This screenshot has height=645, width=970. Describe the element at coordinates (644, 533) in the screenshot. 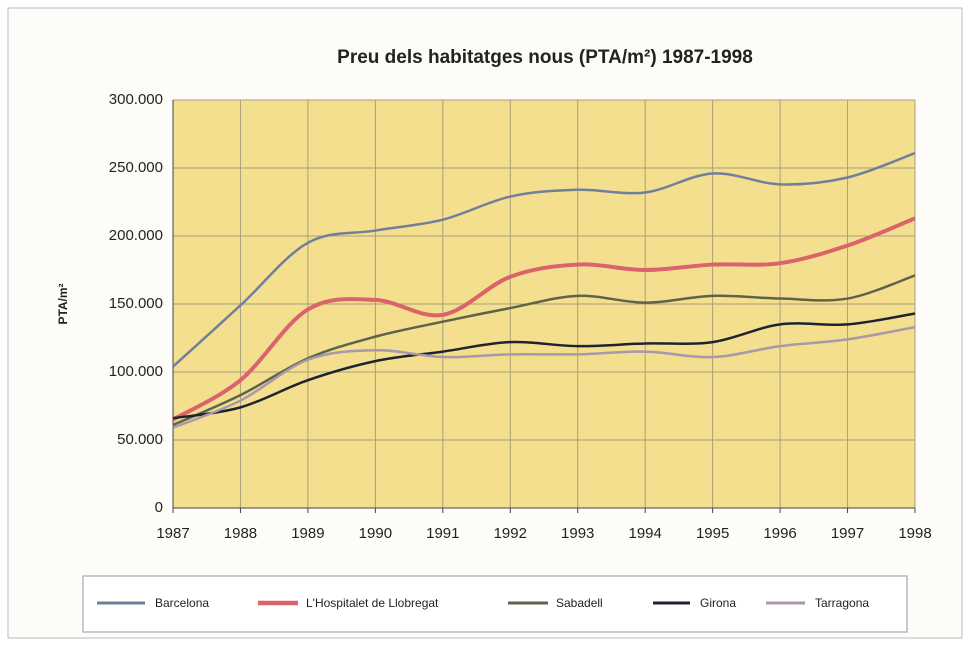

I see `x-tick-label: 1994` at that location.